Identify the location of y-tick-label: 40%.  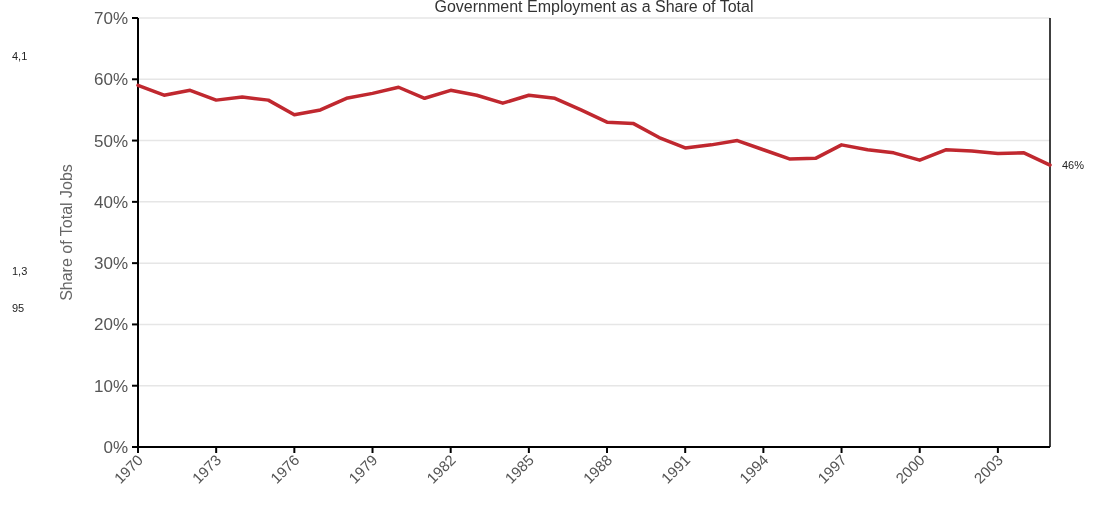
(110, 202).